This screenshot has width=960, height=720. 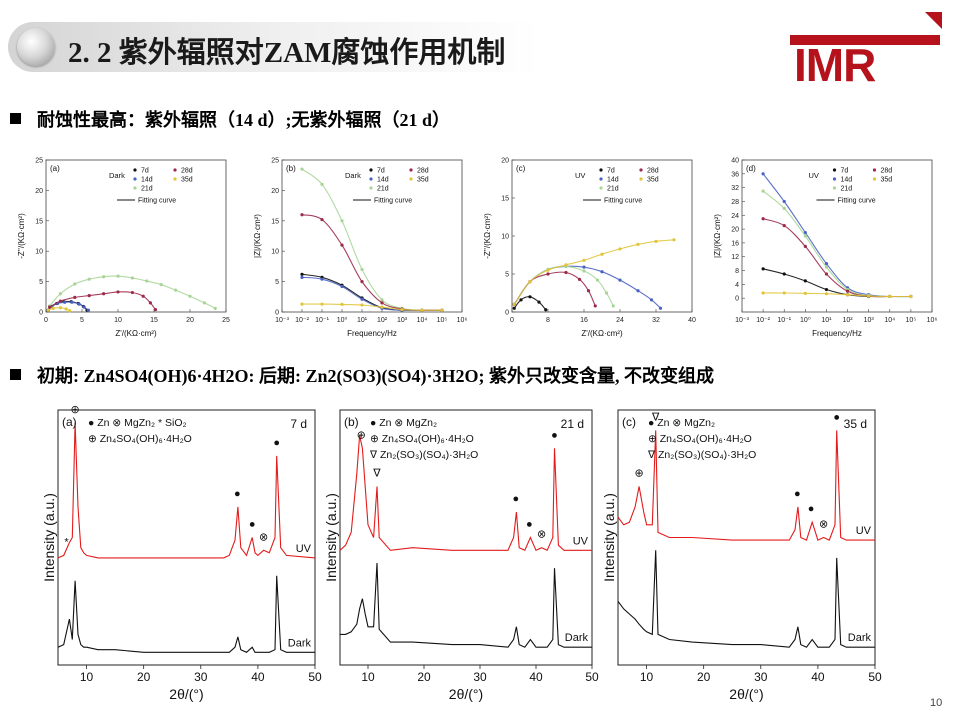 What do you see at coordinates (353, 175) in the screenshot?
I see `legend-header: Dark` at bounding box center [353, 175].